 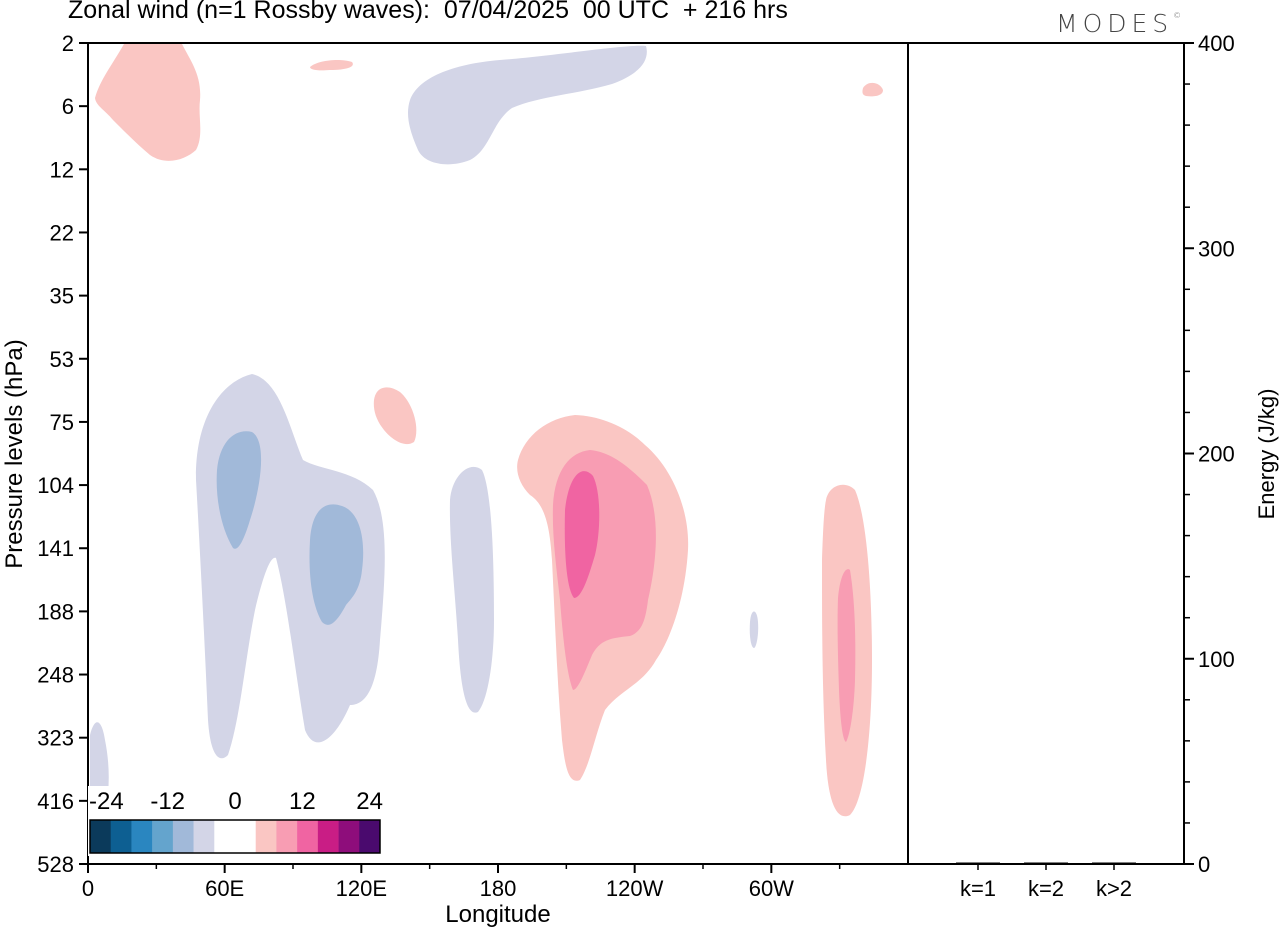 What do you see at coordinates (1266, 454) in the screenshot?
I see `energy-axis-title: Energy (J/kg)` at bounding box center [1266, 454].